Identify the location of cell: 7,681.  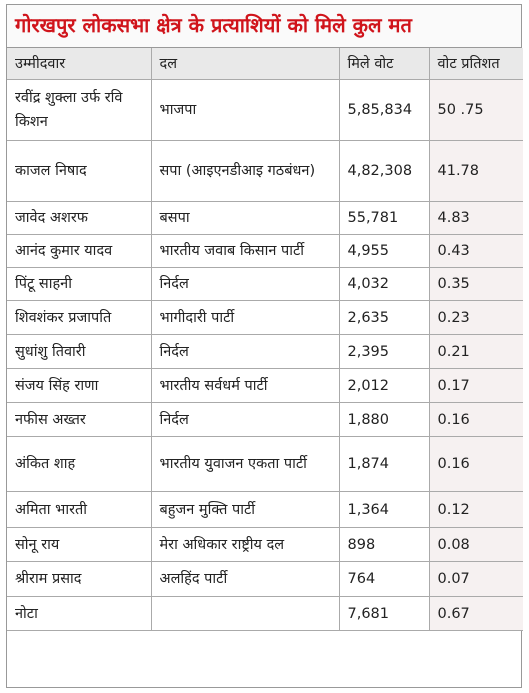
(384, 613).